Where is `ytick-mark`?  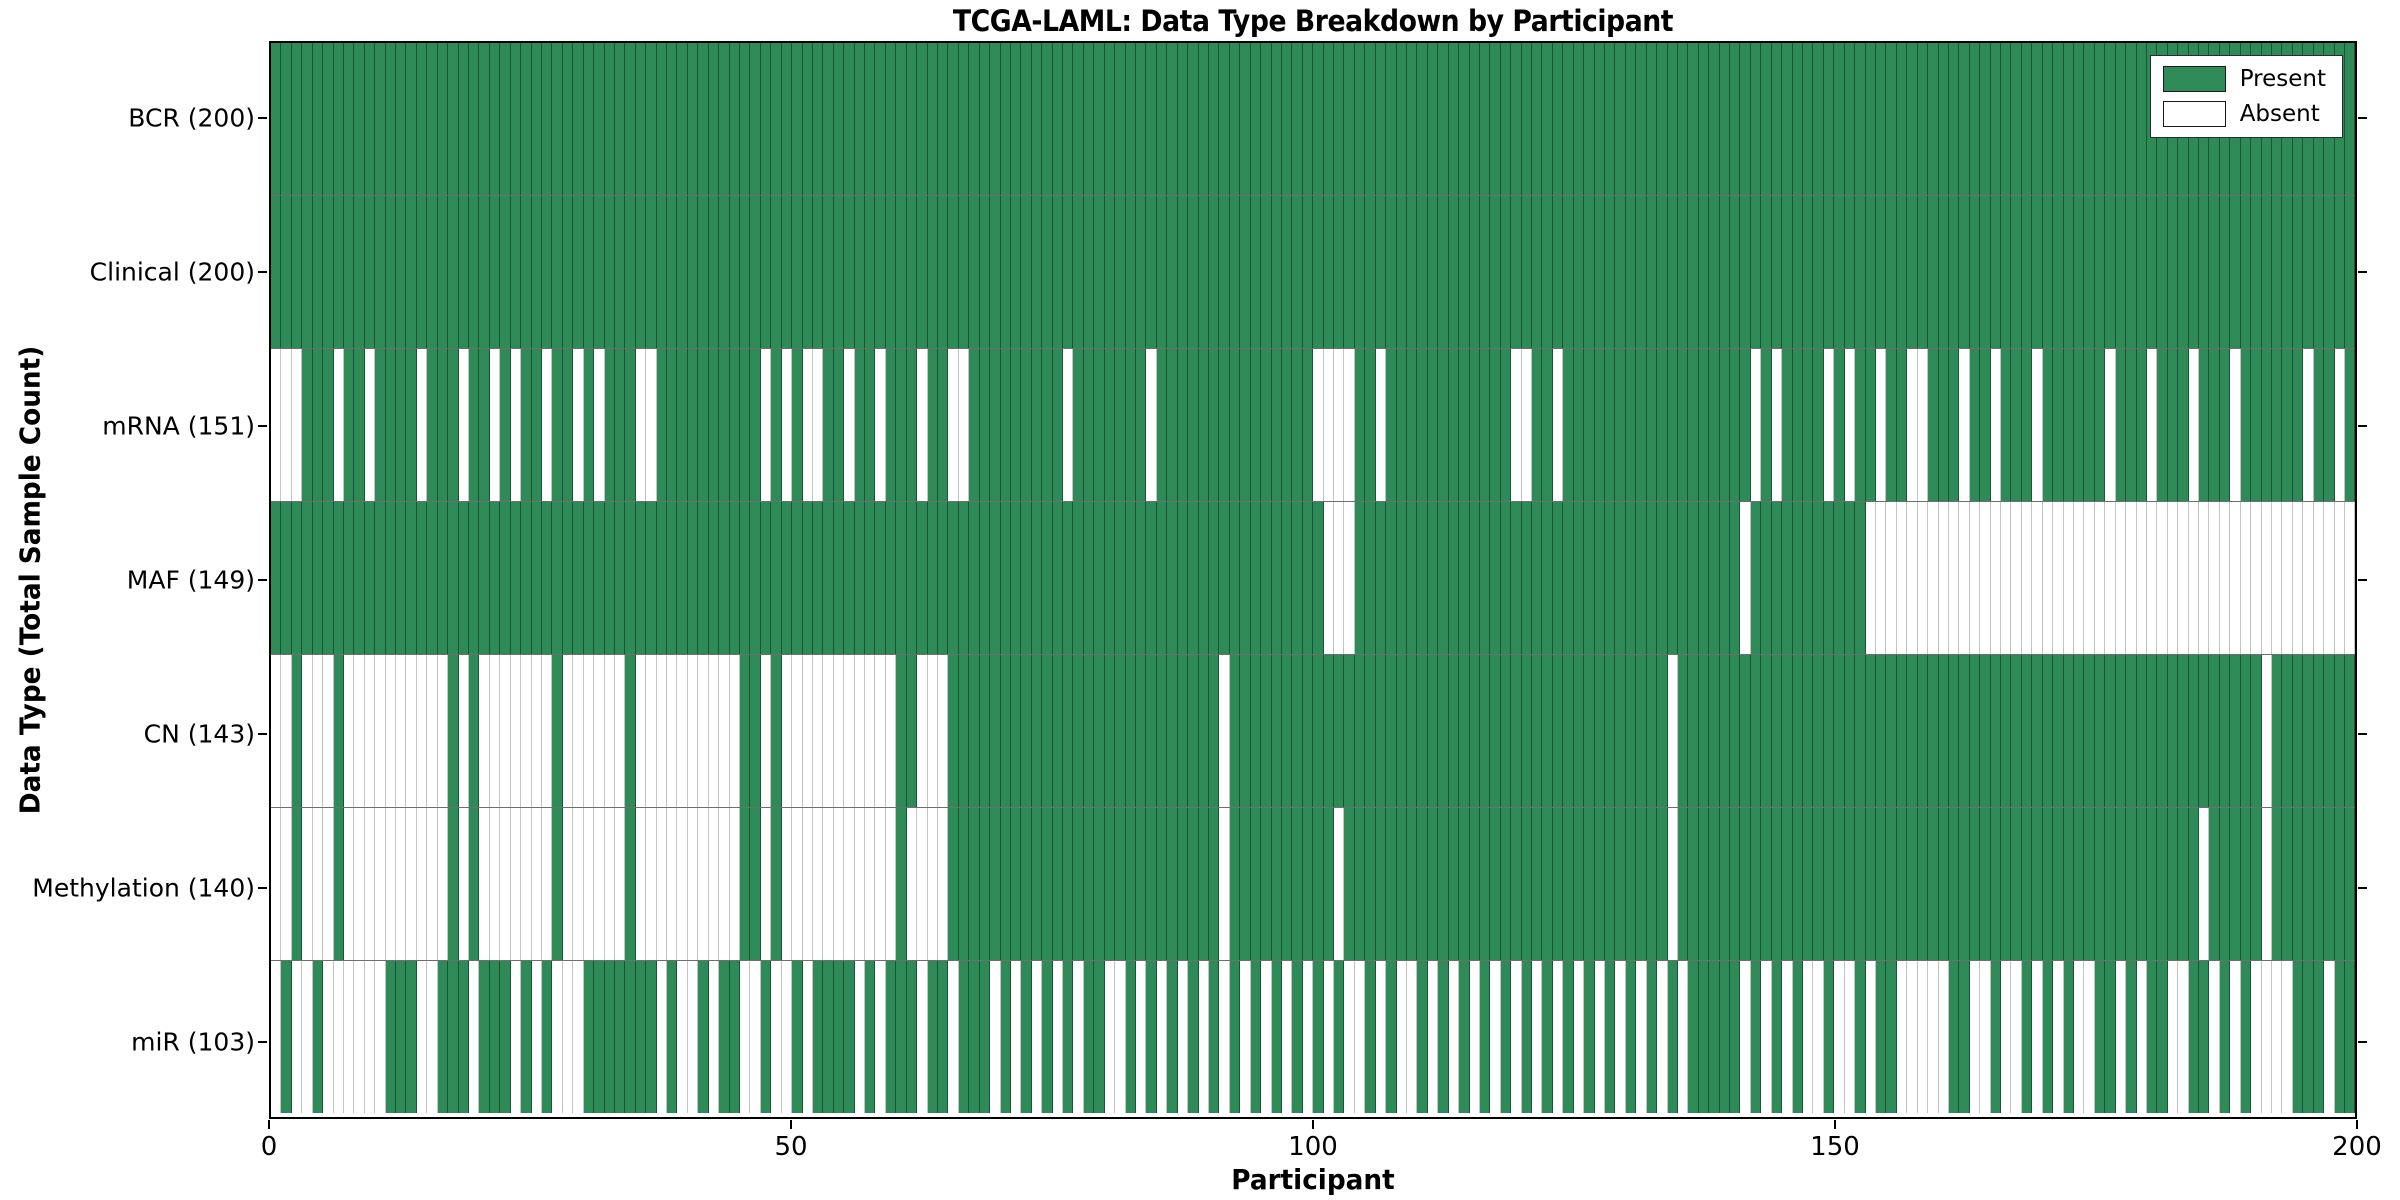 ytick-mark is located at coordinates (2362, 734).